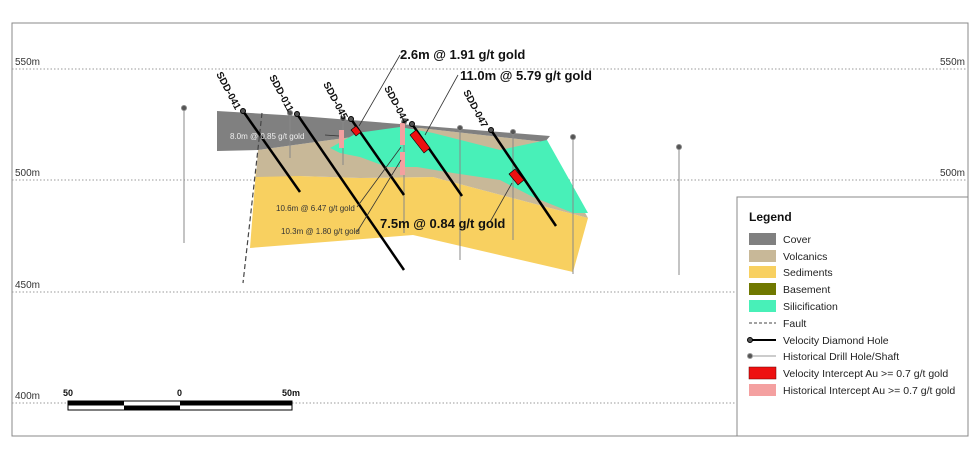 The image size is (980, 451). I want to click on legend-swatch-volcanics, so click(762, 256).